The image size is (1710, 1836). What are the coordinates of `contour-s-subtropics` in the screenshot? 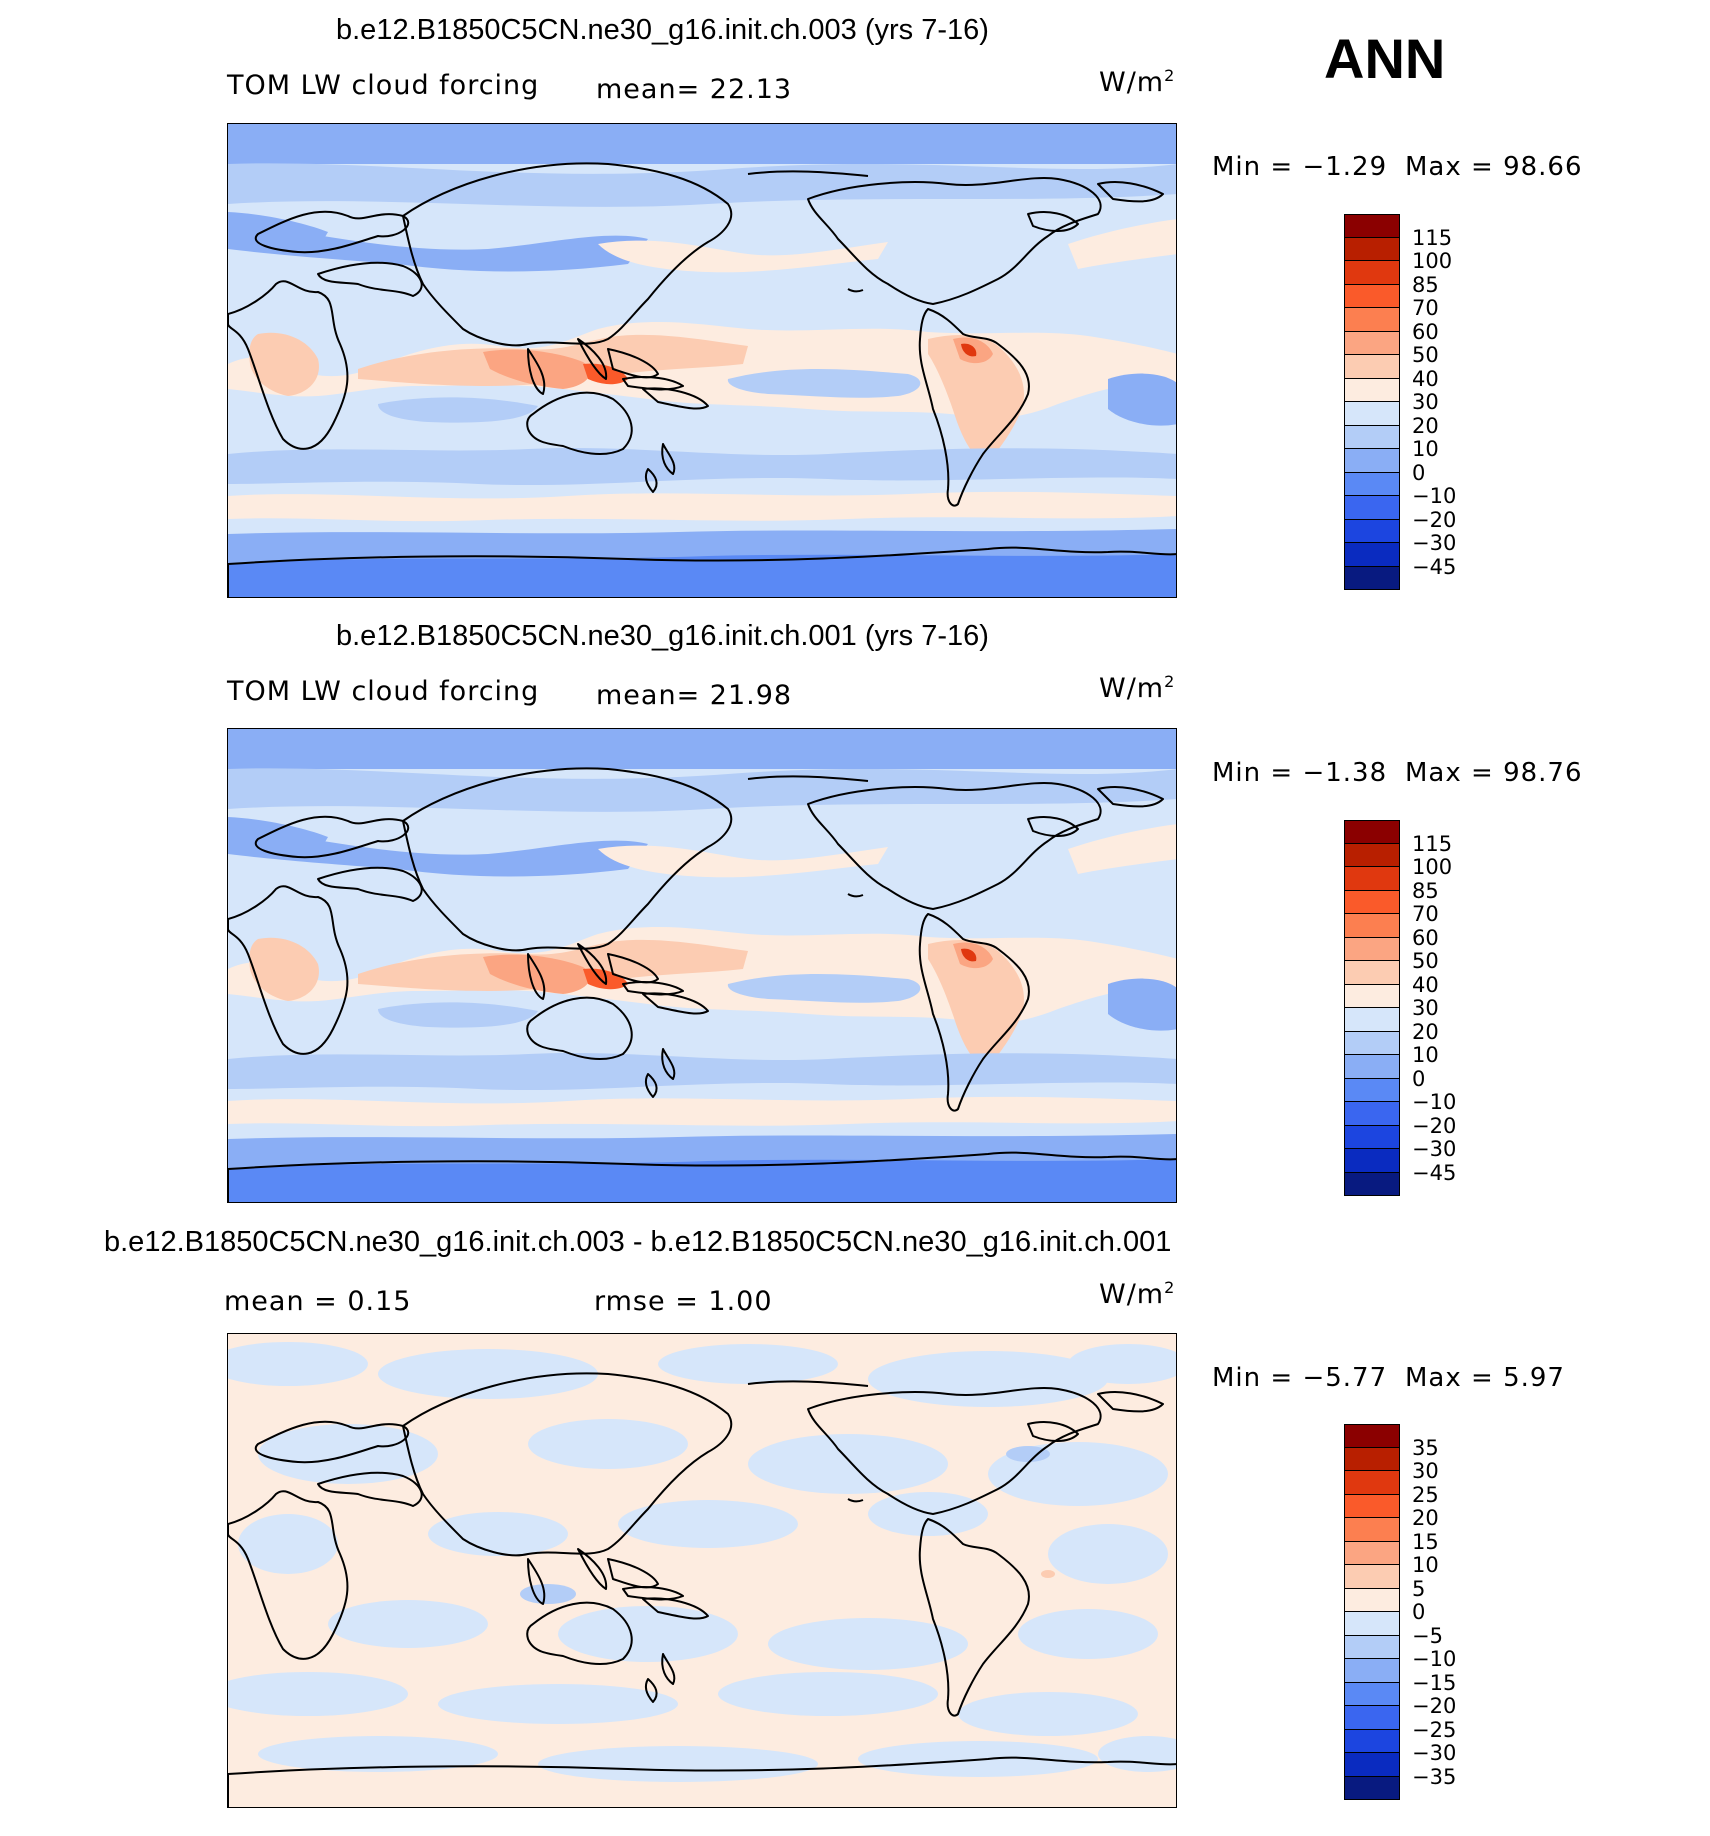 It's located at (702, 1071).